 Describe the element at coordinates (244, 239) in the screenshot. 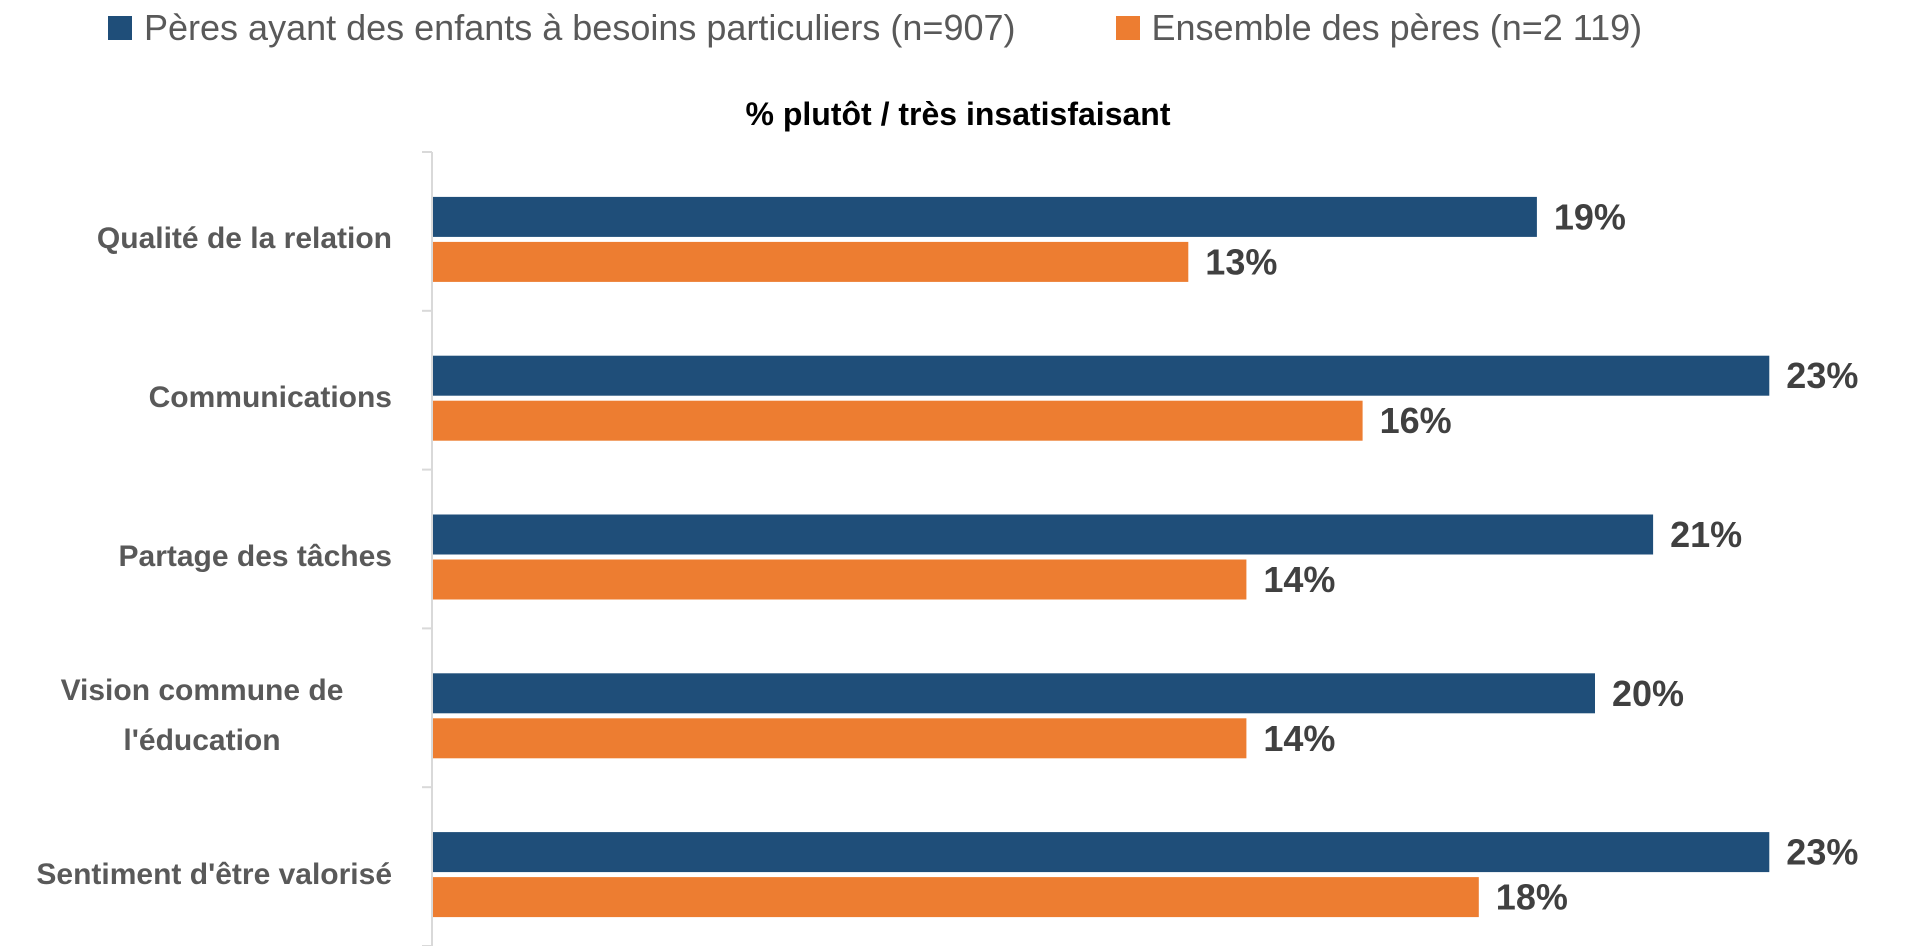

I see `category-text: Qualité de la relation` at that location.